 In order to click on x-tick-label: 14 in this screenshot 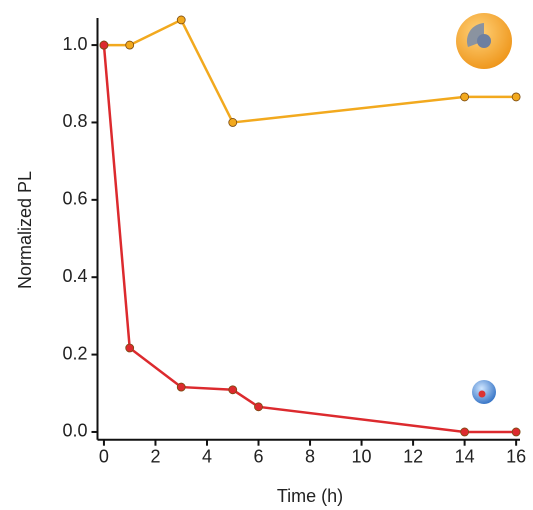, I will do `click(465, 456)`.